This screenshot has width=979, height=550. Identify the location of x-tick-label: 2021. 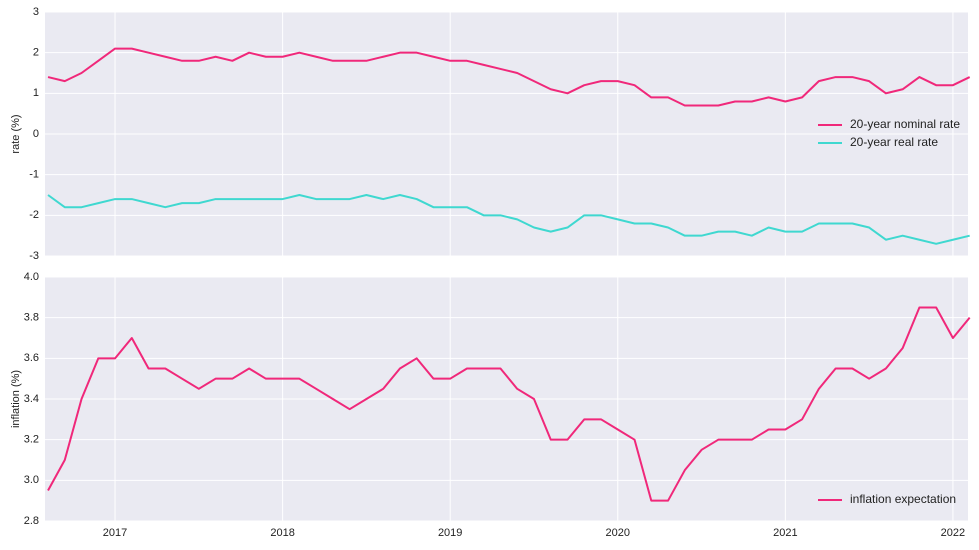
(785, 533).